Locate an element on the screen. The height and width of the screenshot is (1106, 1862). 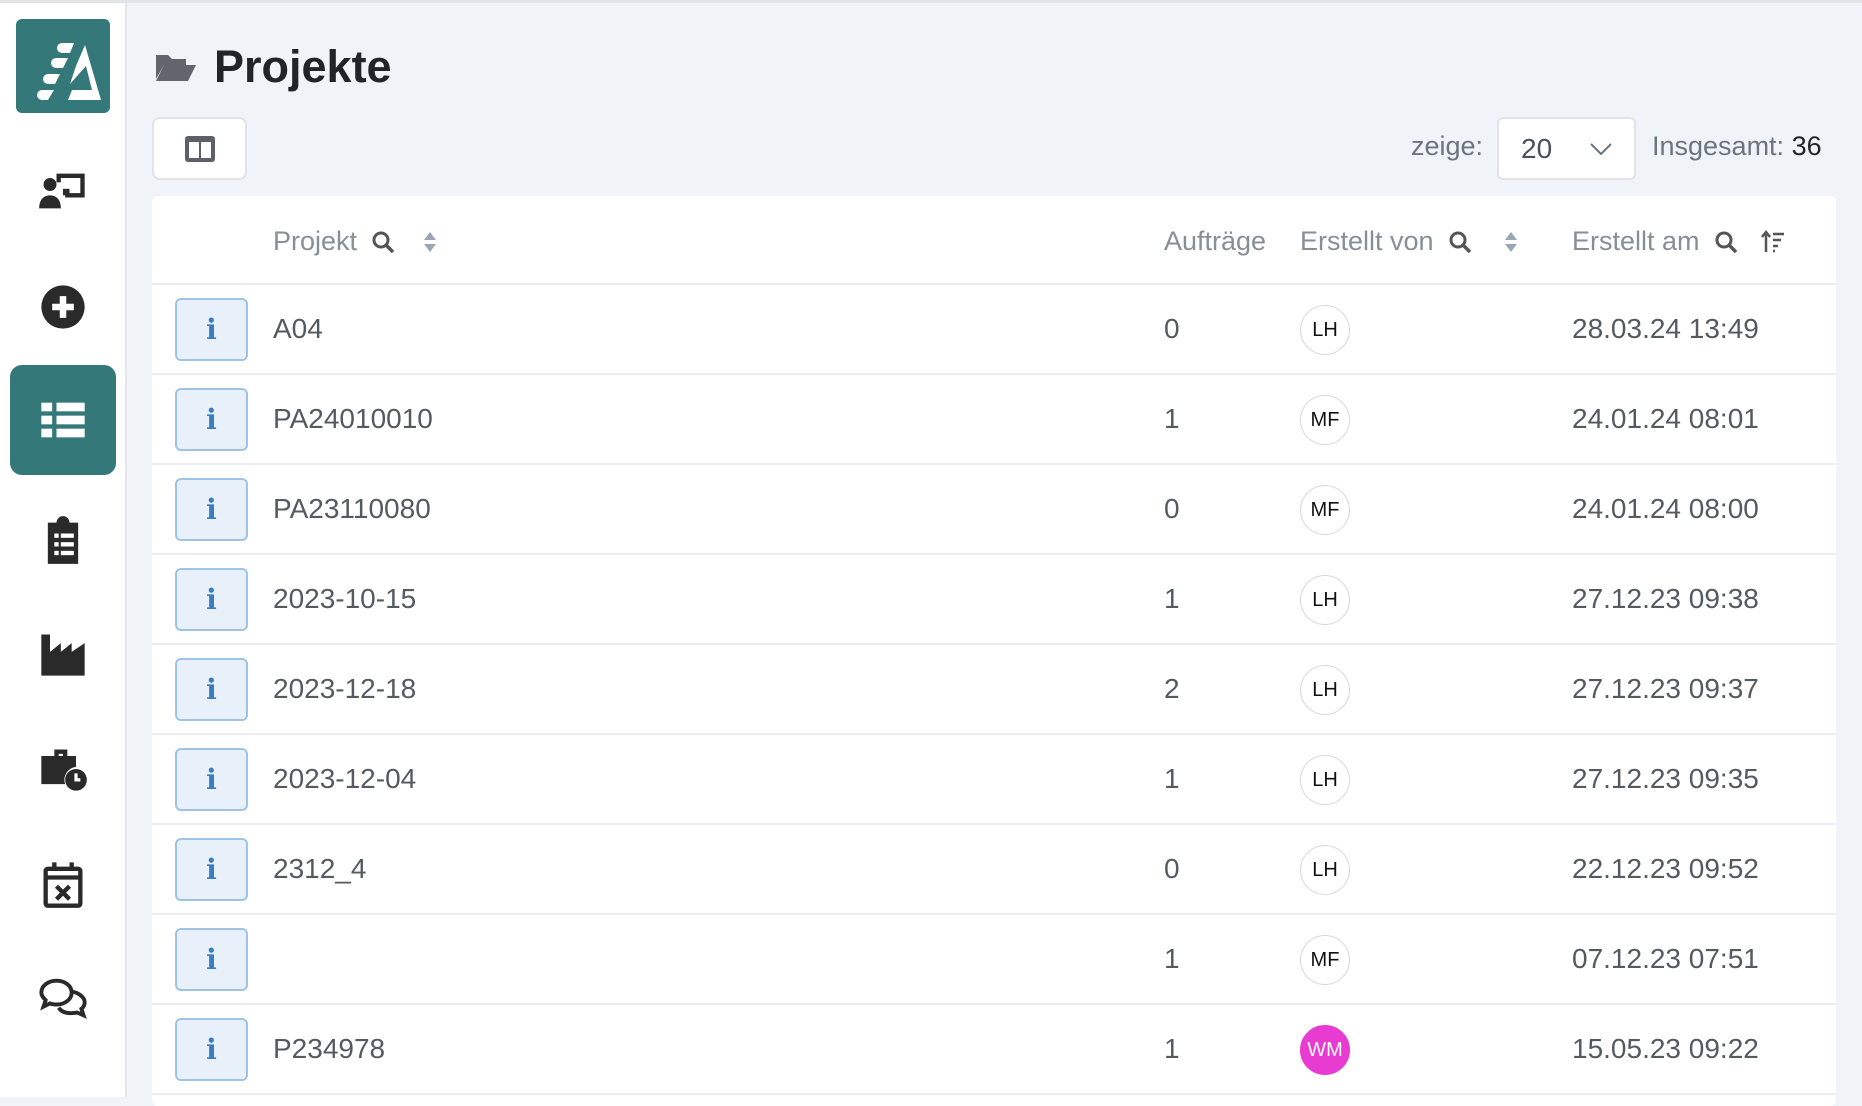
project-name: 2023-10-15 is located at coordinates (345, 598).